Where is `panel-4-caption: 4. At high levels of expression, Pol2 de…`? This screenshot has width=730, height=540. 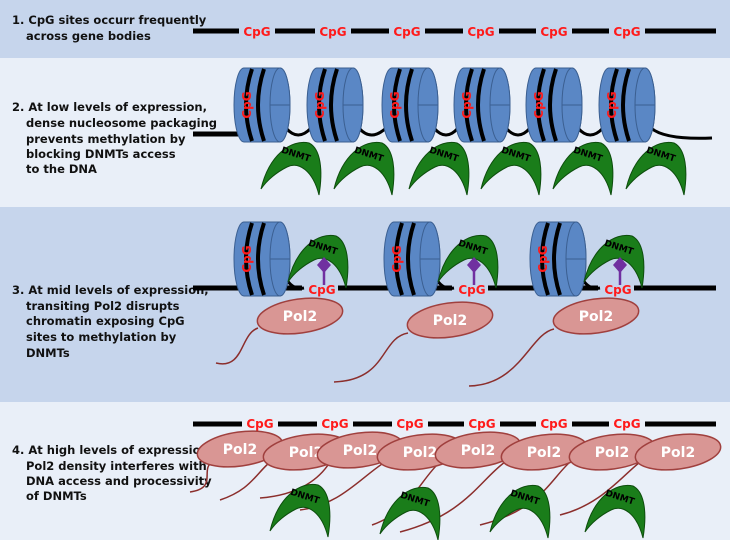
panel-4-caption: 4. At high levels of expression, Pol2 de… is located at coordinates (114, 473).